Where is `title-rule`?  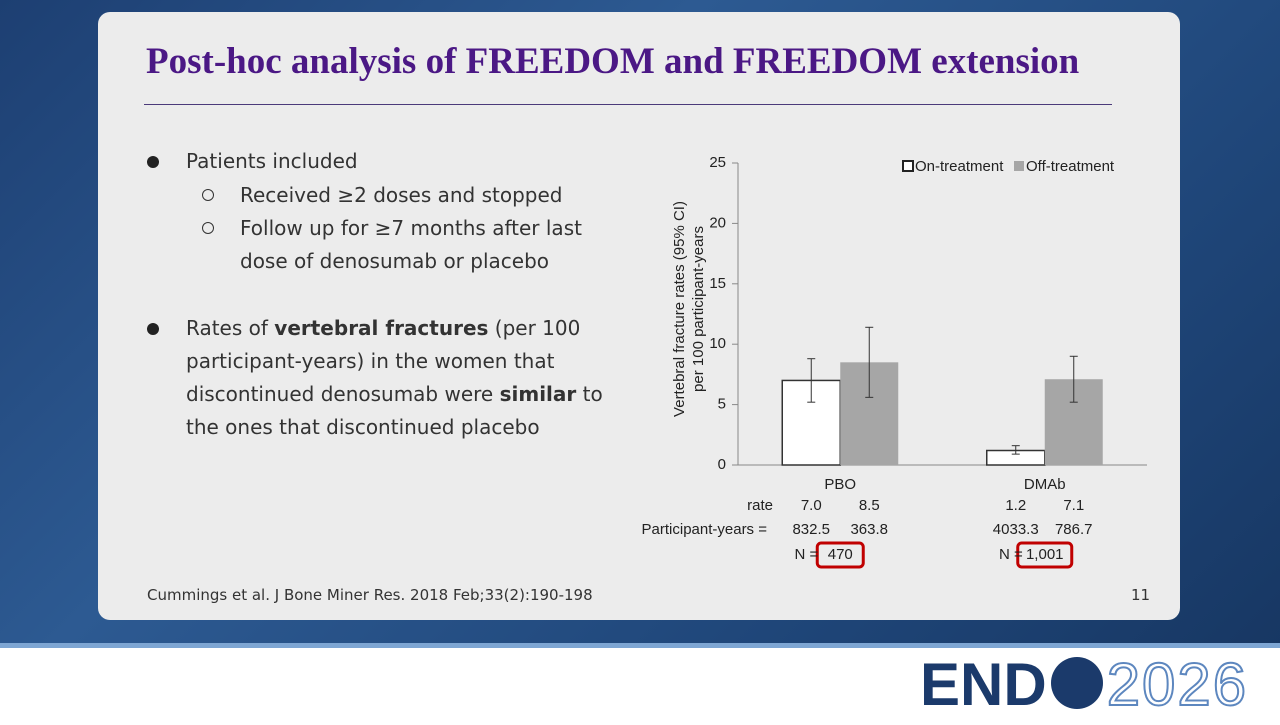 title-rule is located at coordinates (628, 104).